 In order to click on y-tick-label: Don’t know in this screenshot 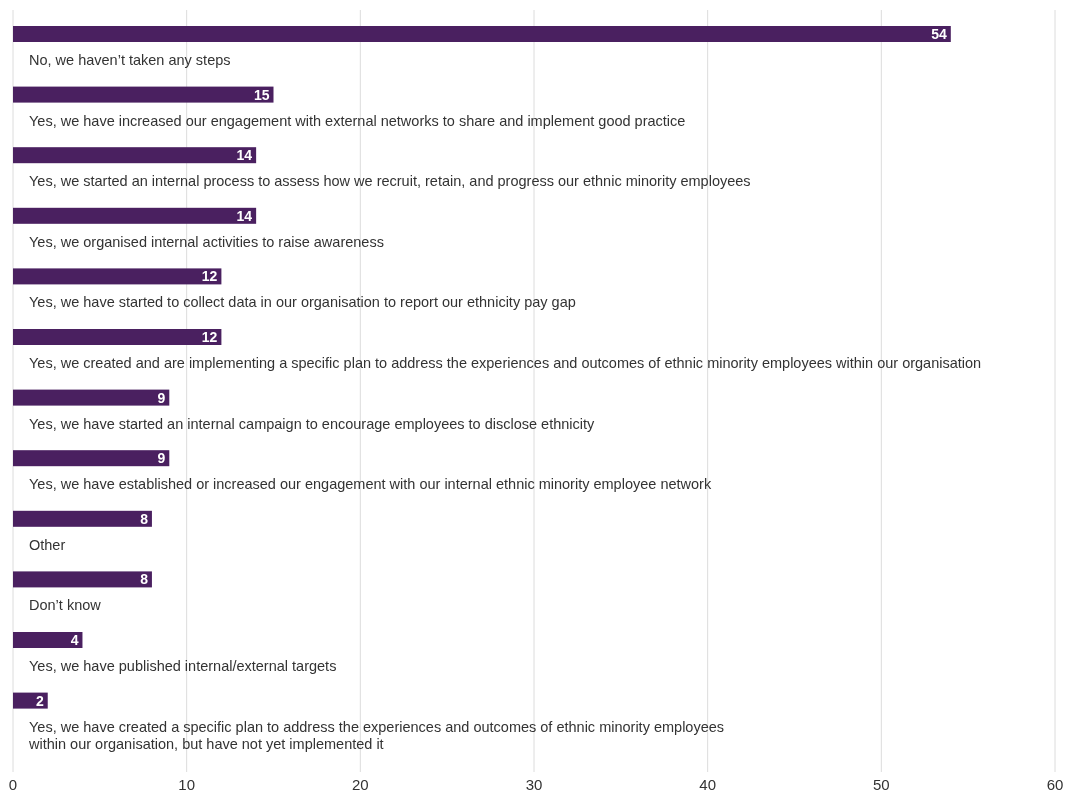, I will do `click(65, 605)`.